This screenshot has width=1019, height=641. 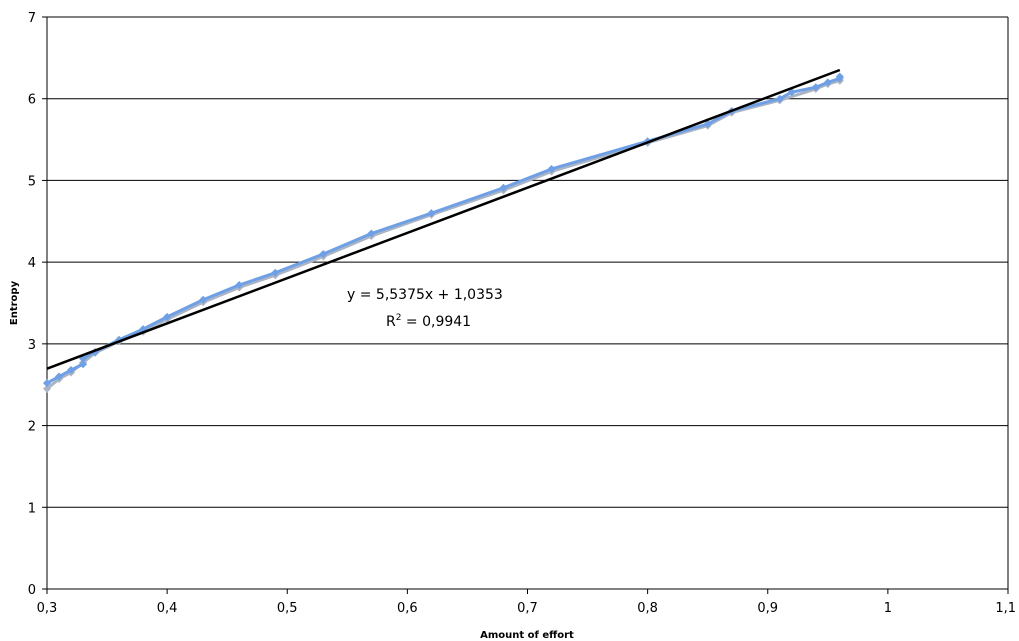 I want to click on y-tick-label: 6, so click(x=32, y=100).